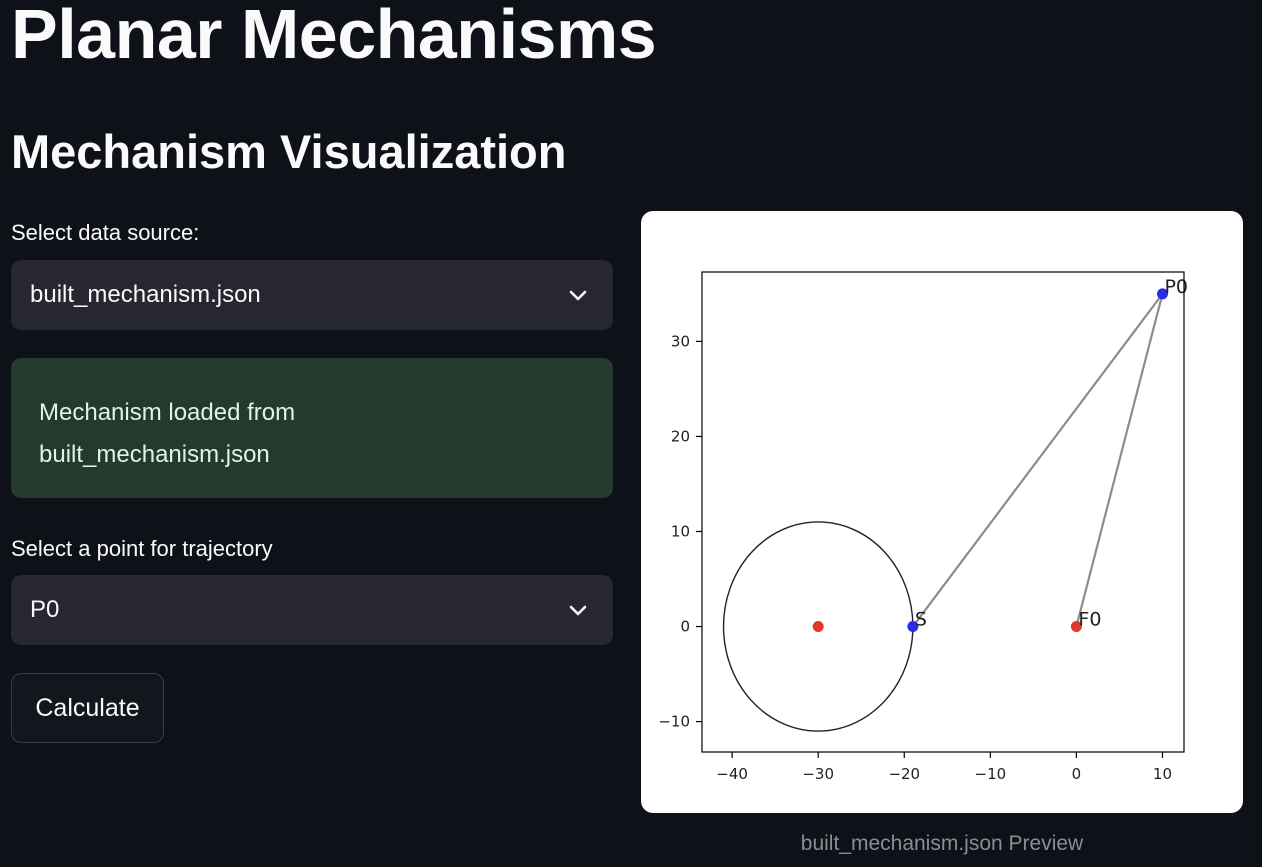 Image resolution: width=1262 pixels, height=867 pixels. Describe the element at coordinates (921, 620) in the screenshot. I see `point-label: S` at that location.